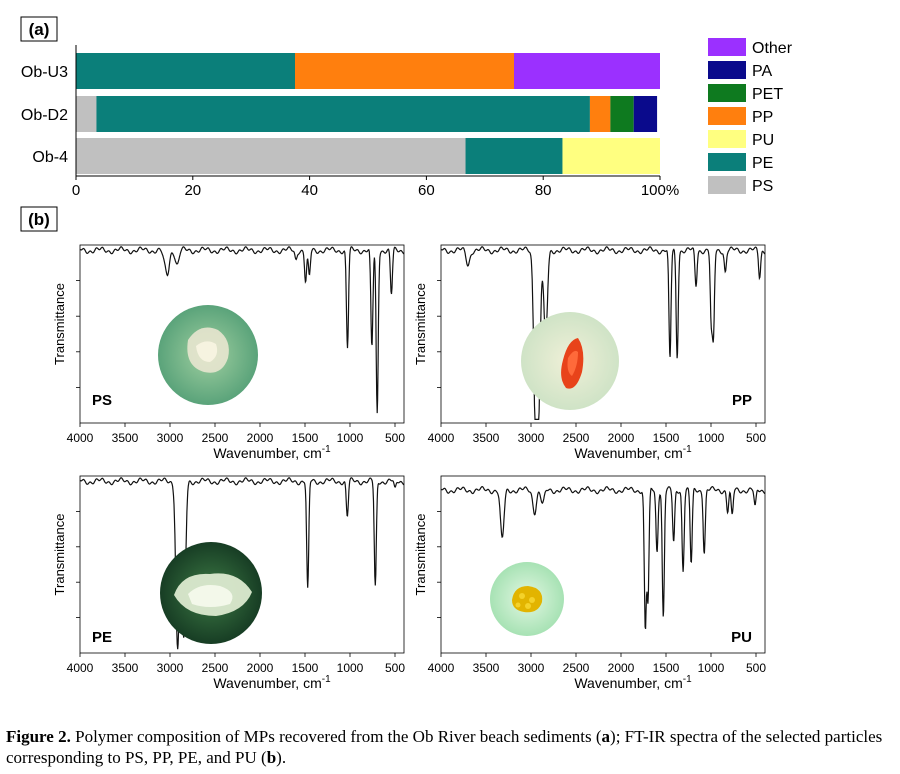 The image size is (900, 774). What do you see at coordinates (762, 71) in the screenshot?
I see `legend-label-pa: PA` at bounding box center [762, 71].